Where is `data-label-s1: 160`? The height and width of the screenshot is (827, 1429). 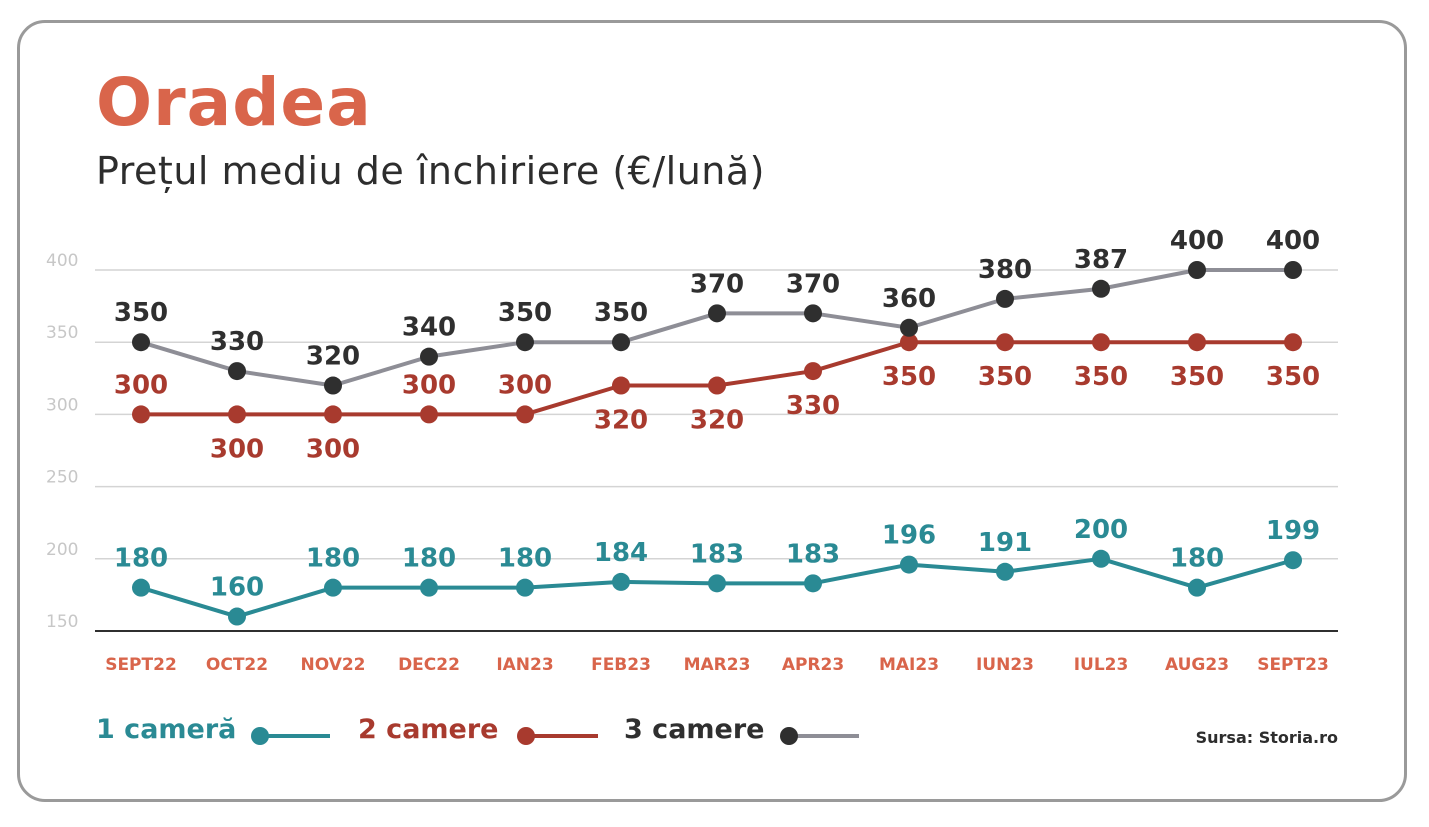 data-label-s1: 160 is located at coordinates (237, 588).